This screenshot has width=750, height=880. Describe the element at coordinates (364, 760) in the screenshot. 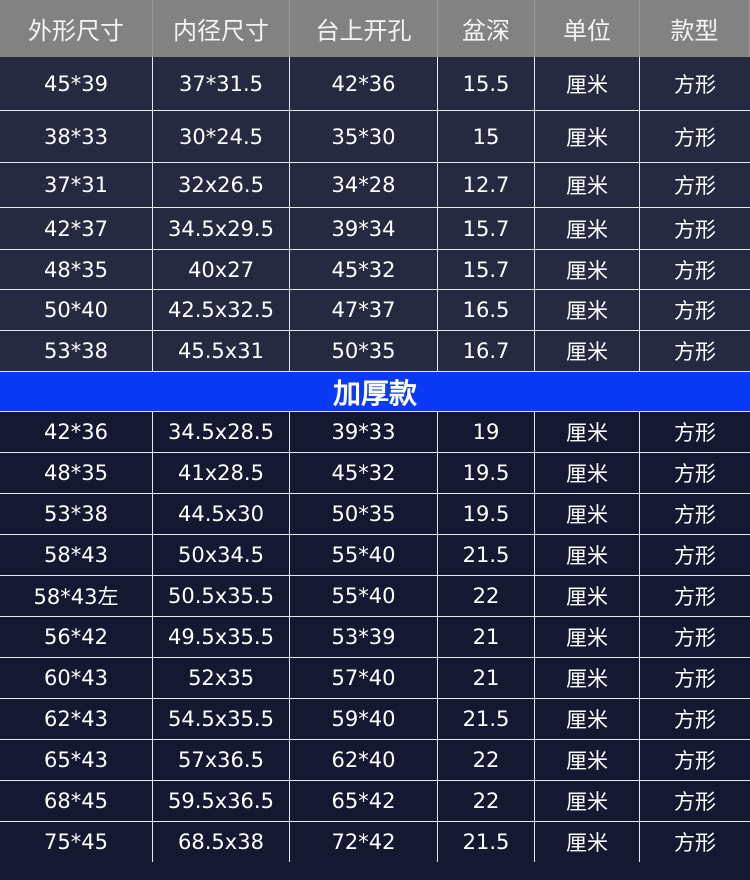

I see `table-cell: 62*40` at that location.